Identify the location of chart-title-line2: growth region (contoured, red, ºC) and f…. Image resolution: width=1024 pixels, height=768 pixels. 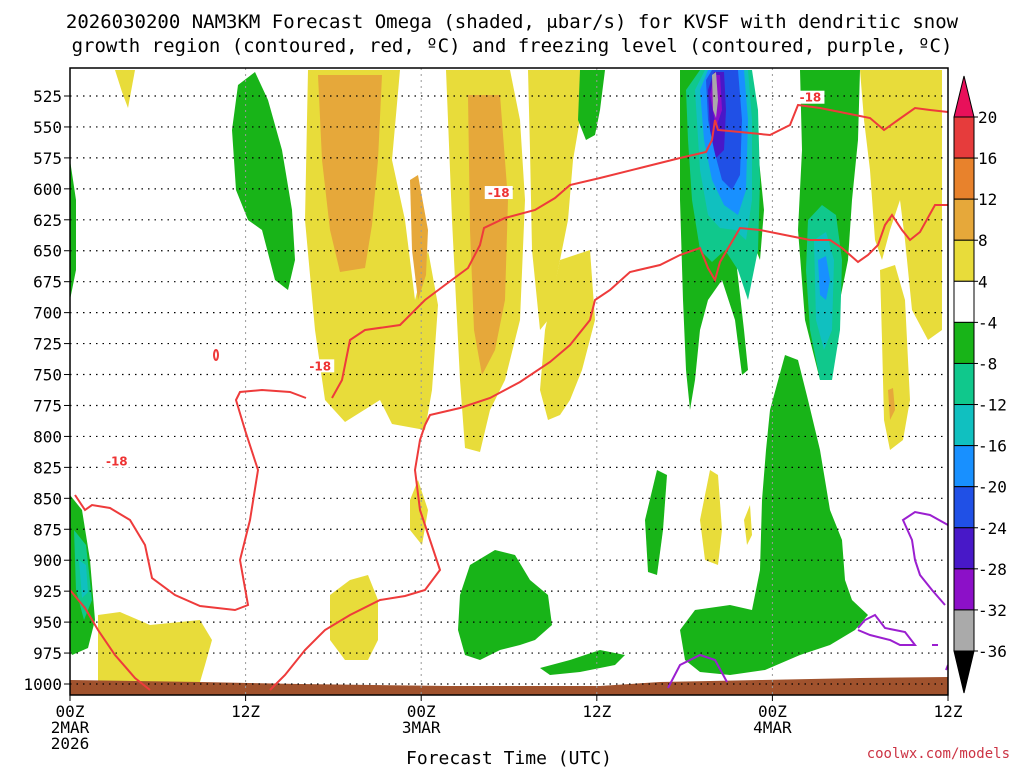
(512, 46).